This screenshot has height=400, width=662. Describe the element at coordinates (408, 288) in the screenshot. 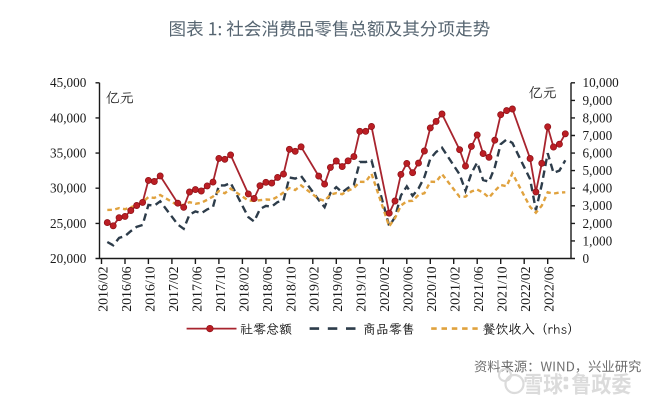

I see `svg-text: 2020/06` at that location.